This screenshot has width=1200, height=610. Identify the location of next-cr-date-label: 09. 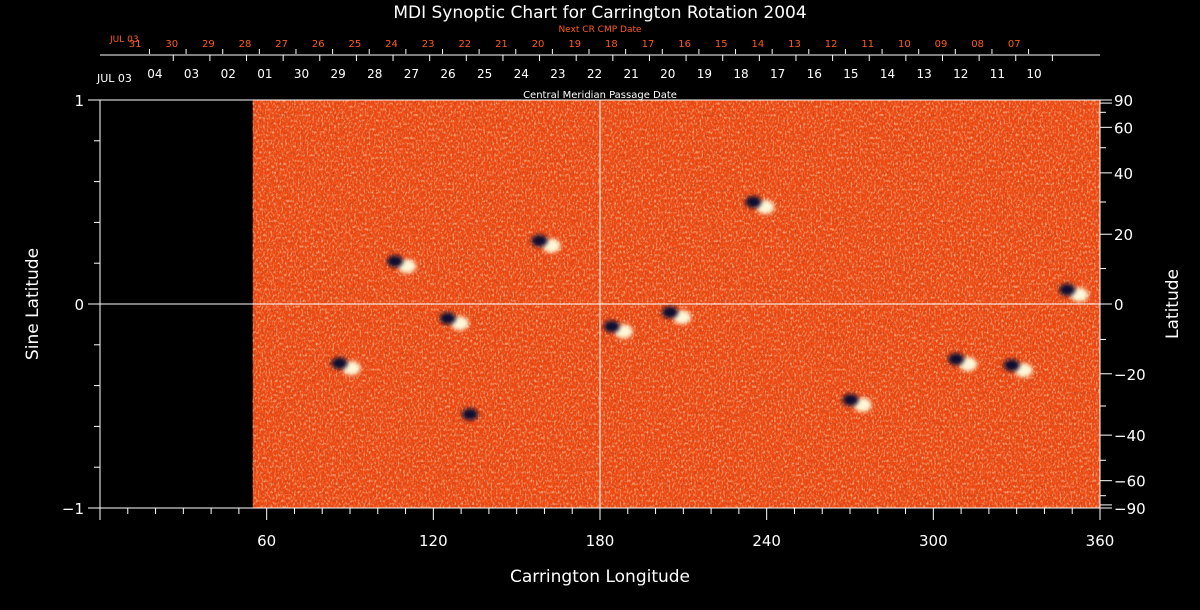
(941, 44).